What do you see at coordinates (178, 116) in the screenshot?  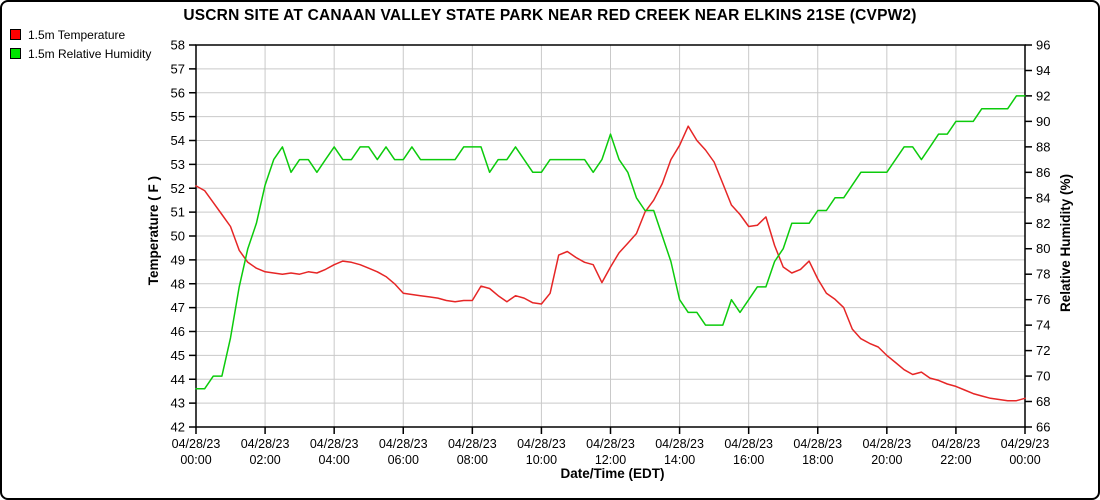 I see `svg-text: 55` at bounding box center [178, 116].